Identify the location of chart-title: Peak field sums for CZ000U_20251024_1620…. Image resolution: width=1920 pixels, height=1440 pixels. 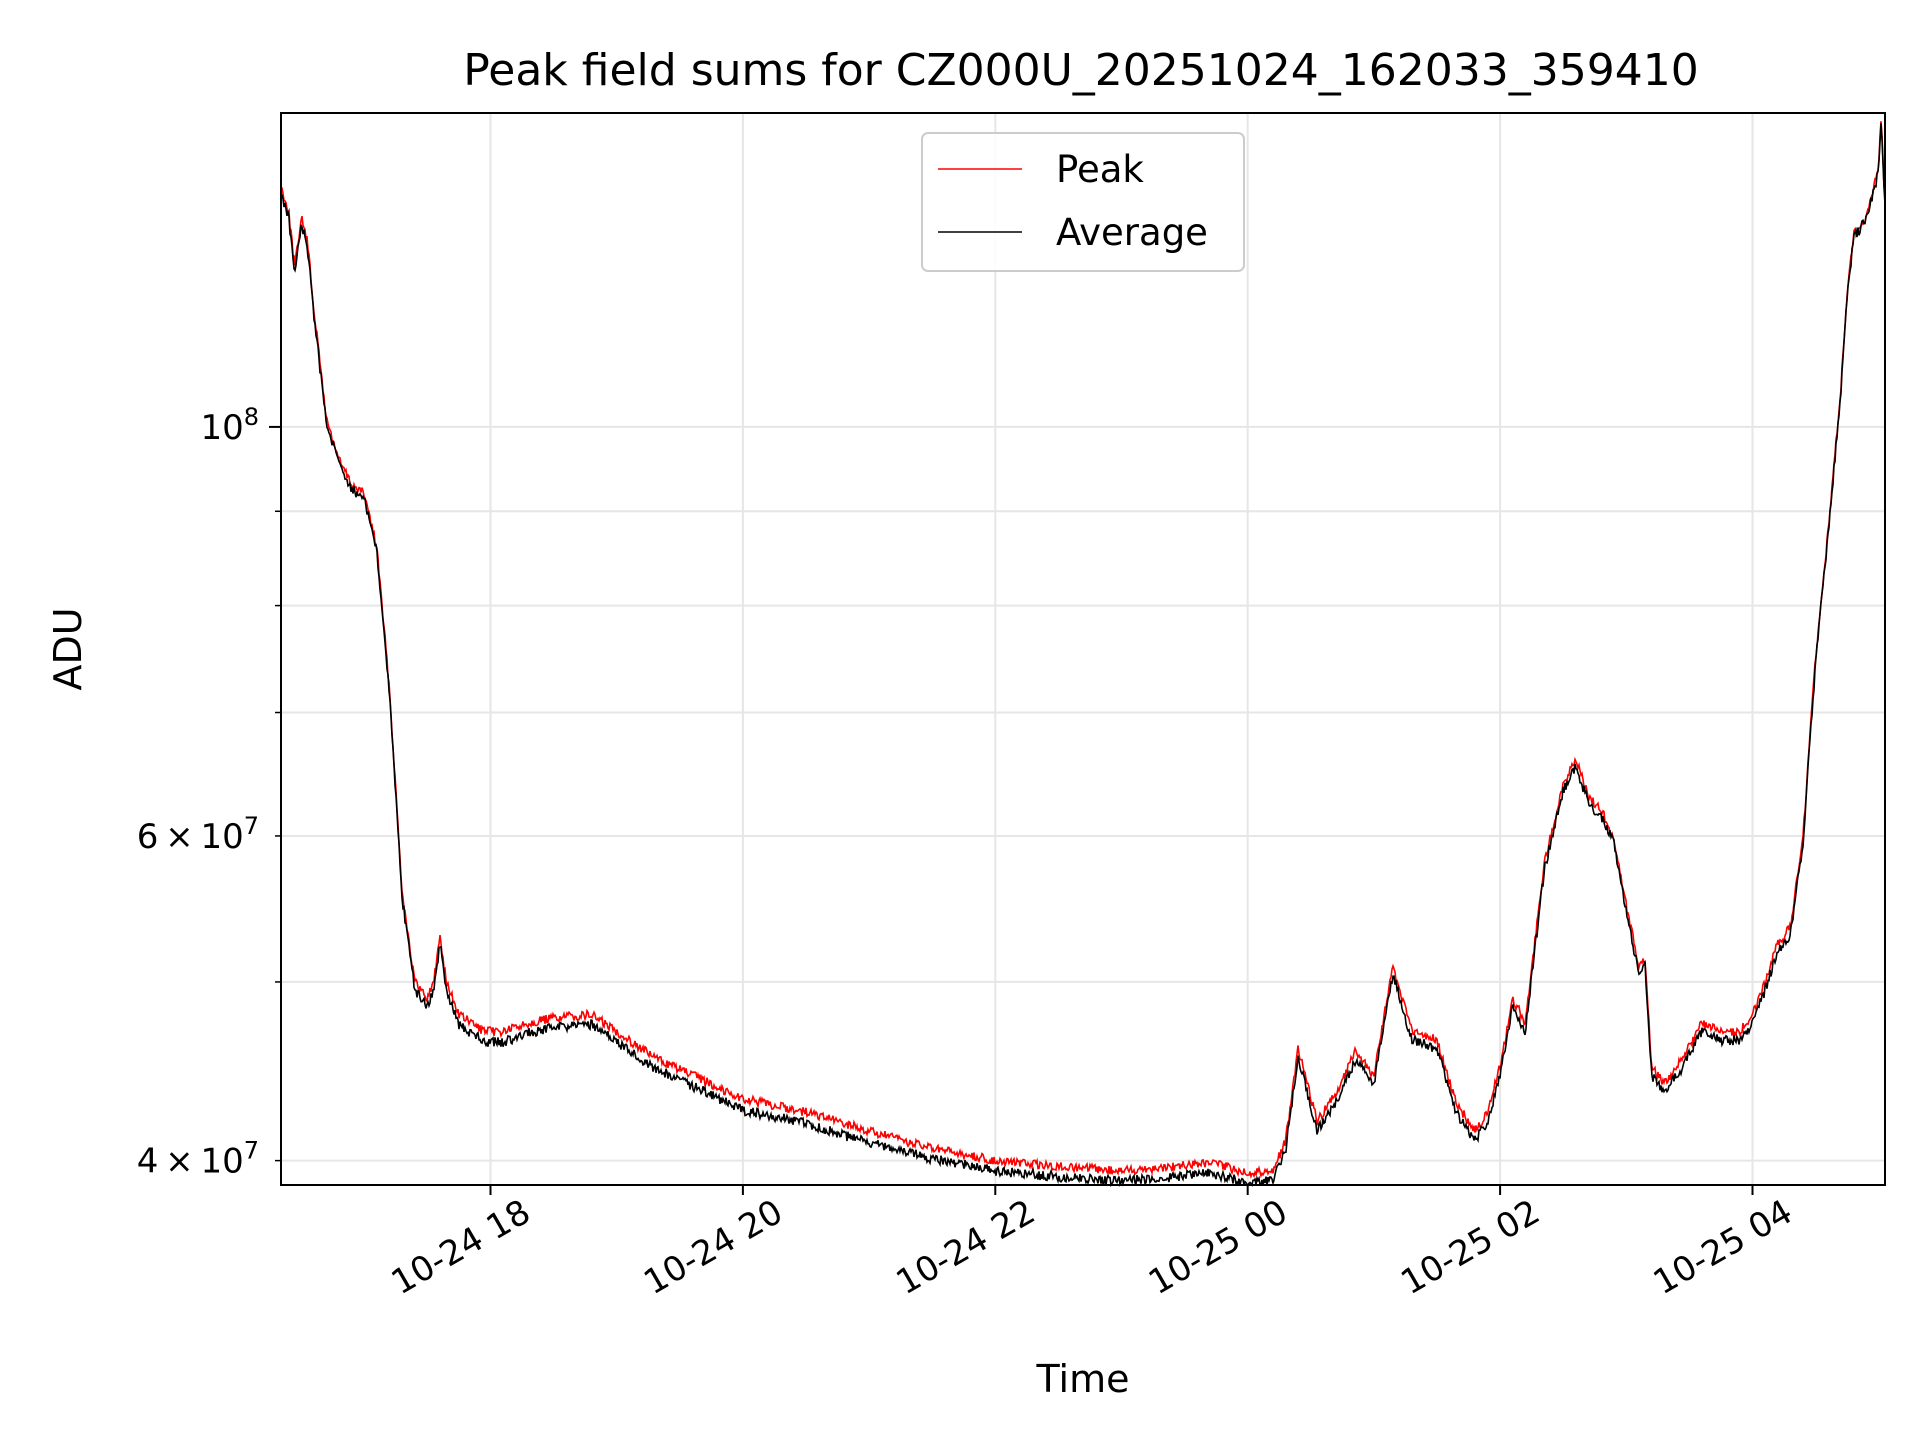
(1080, 70).